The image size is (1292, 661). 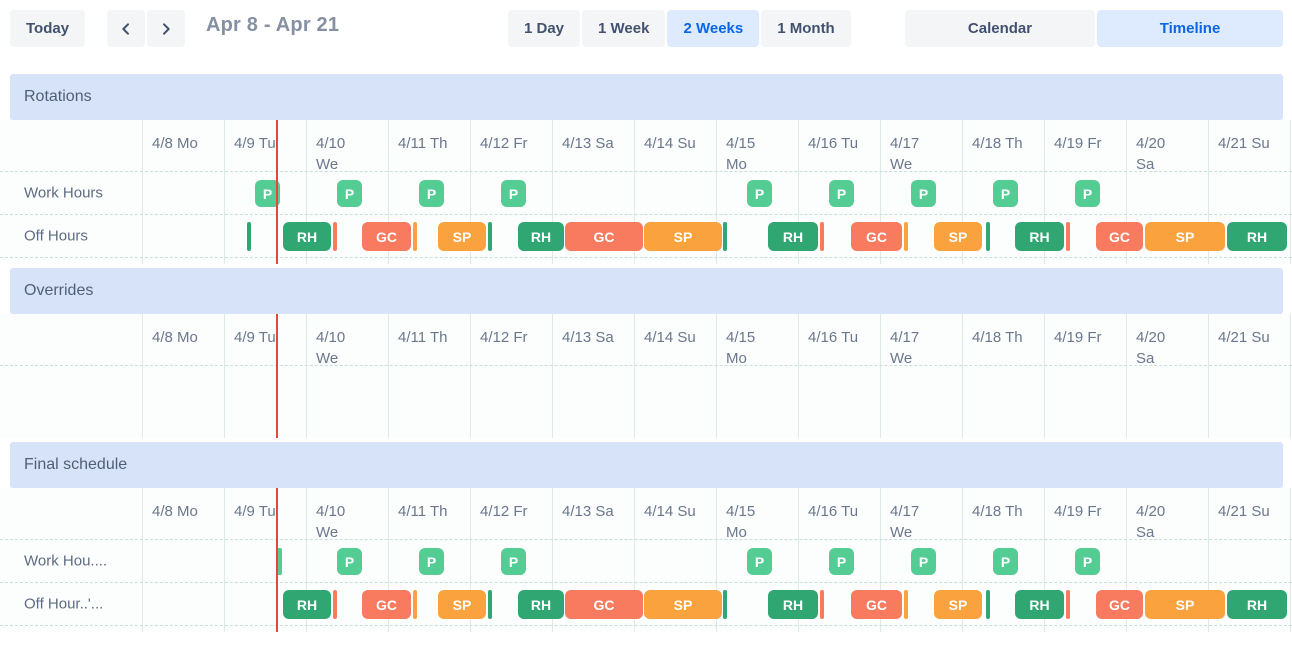 What do you see at coordinates (646, 97) in the screenshot?
I see `section-header: Rotations` at bounding box center [646, 97].